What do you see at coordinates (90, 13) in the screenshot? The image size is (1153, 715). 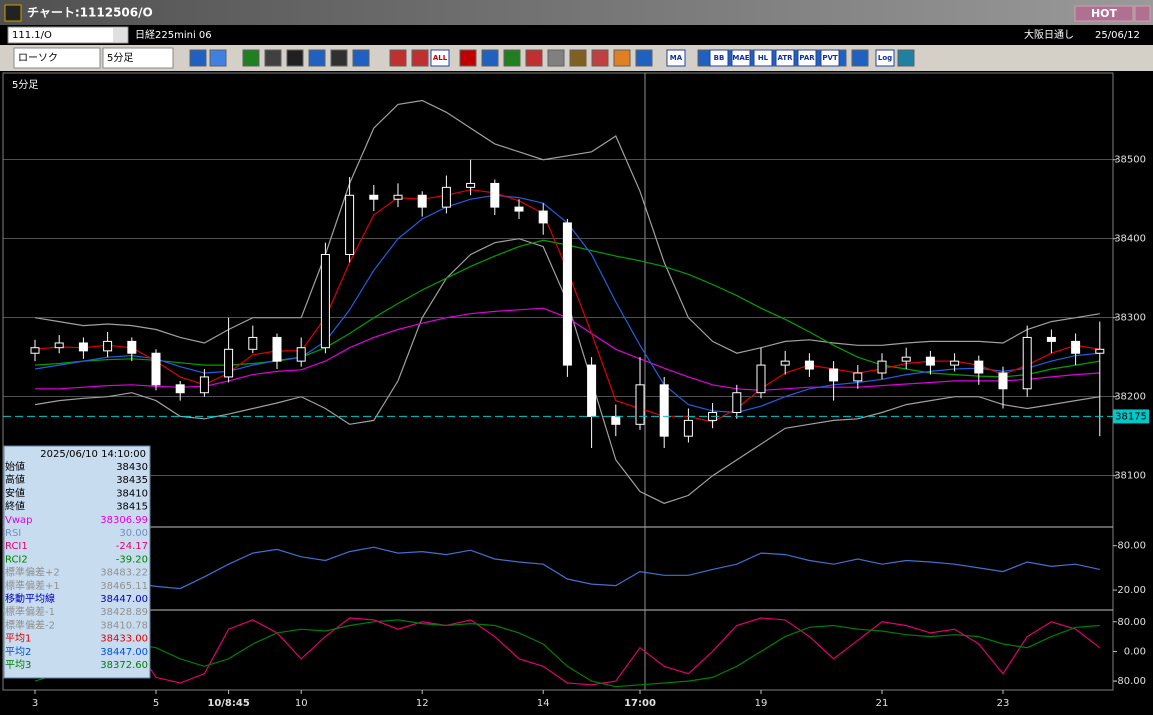 I see `window-title: チャート:1112506/O` at bounding box center [90, 13].